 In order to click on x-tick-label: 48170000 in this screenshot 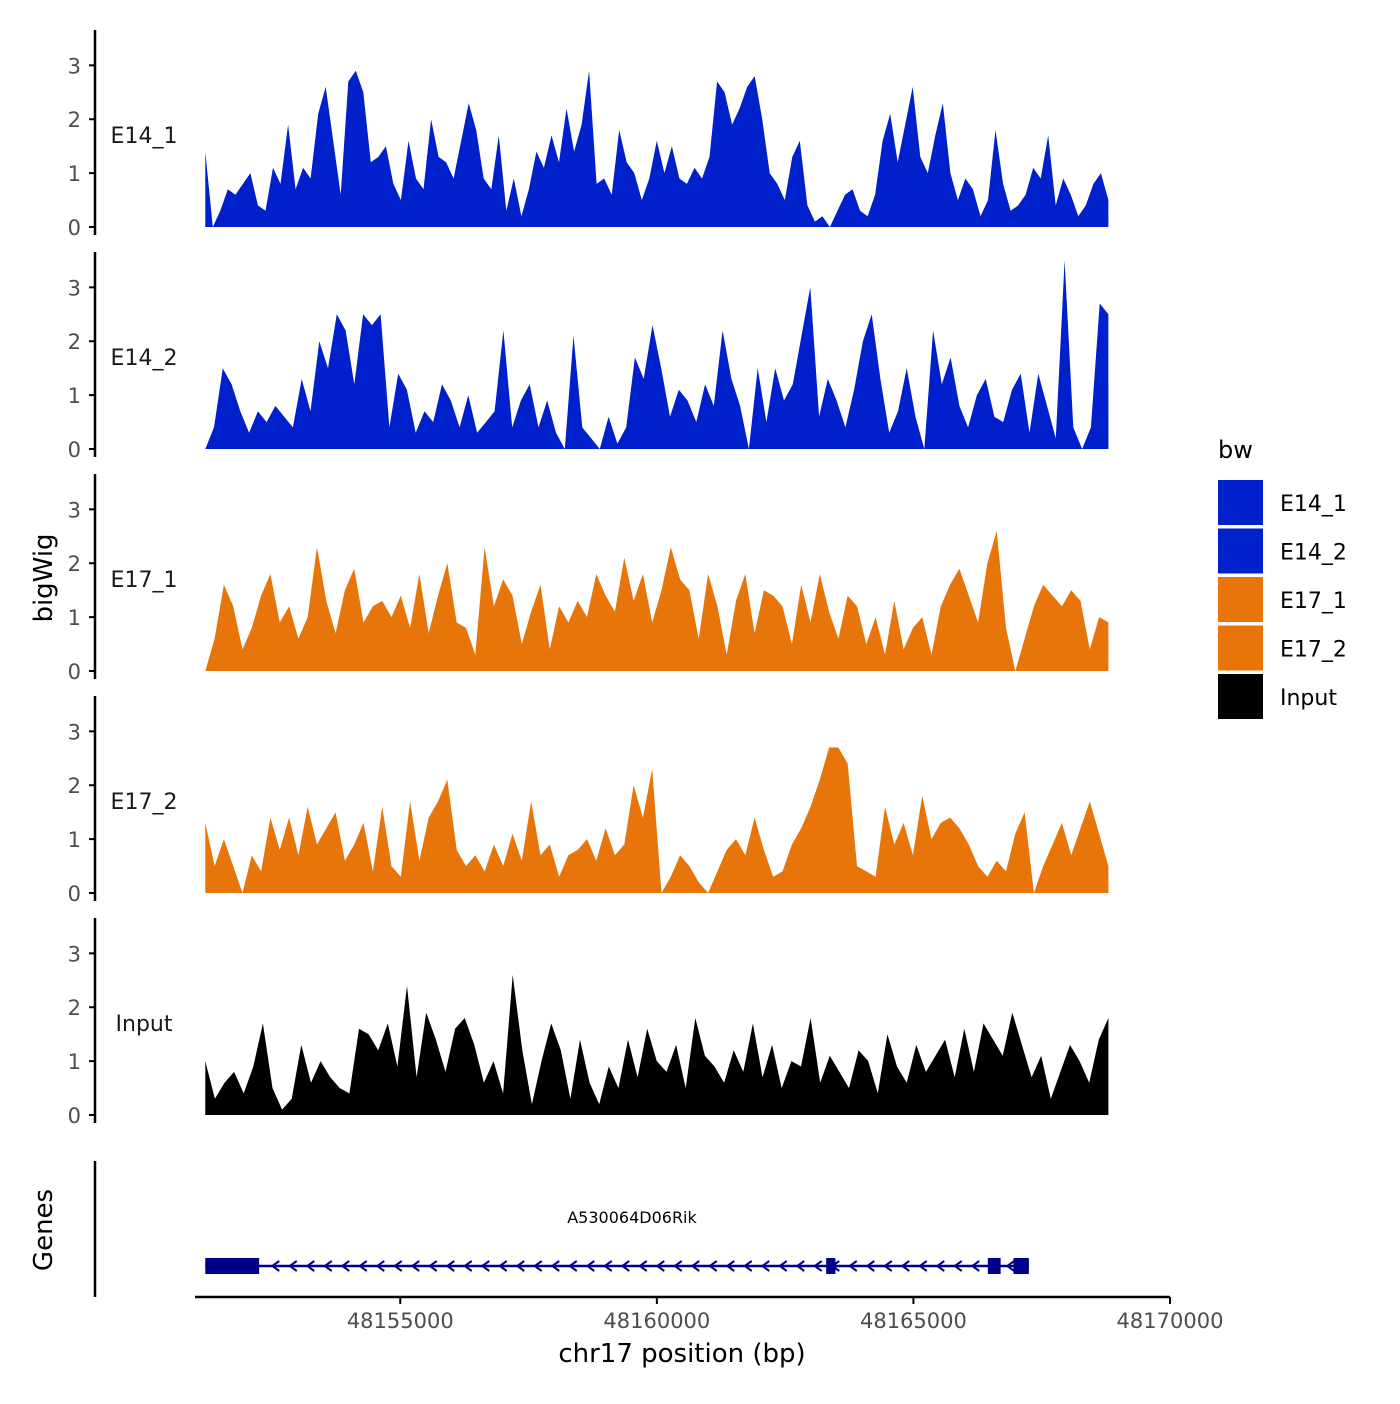, I will do `click(1170, 1321)`.